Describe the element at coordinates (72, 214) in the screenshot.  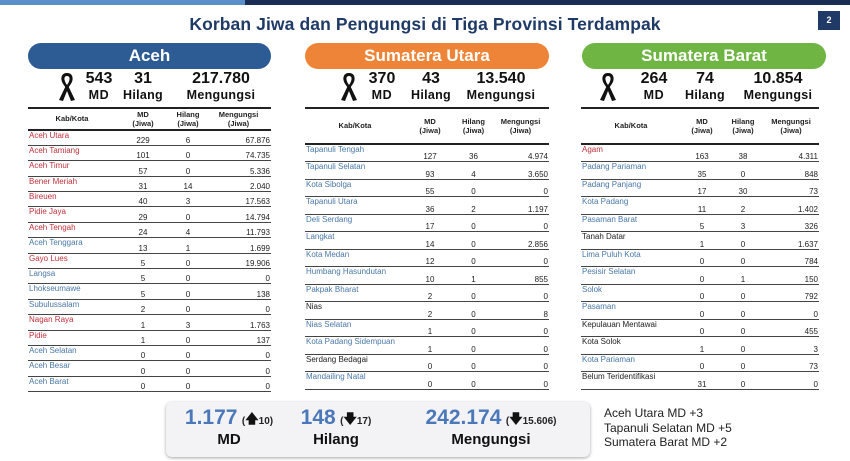
I see `kab-kota-name: Pidie Jaya` at that location.